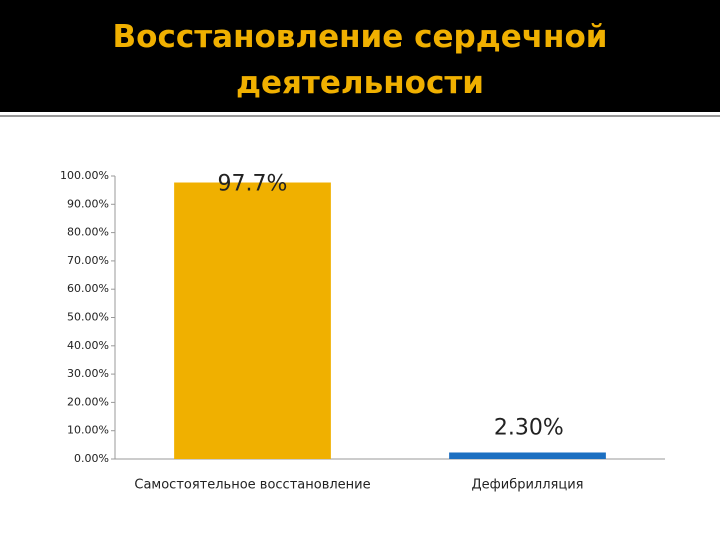  What do you see at coordinates (360, 116) in the screenshot?
I see `header-rule` at bounding box center [360, 116].